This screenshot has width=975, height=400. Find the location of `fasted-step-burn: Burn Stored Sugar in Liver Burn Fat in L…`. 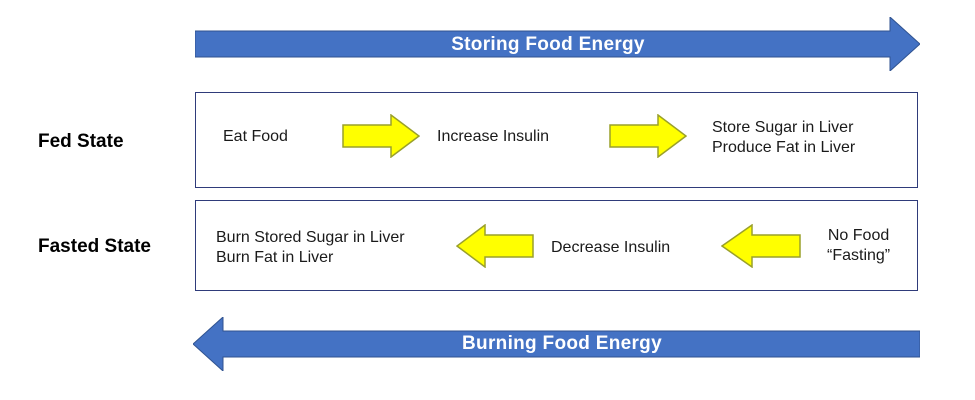

fasted-step-burn: Burn Stored Sugar in Liver Burn Fat in L… is located at coordinates (310, 247).